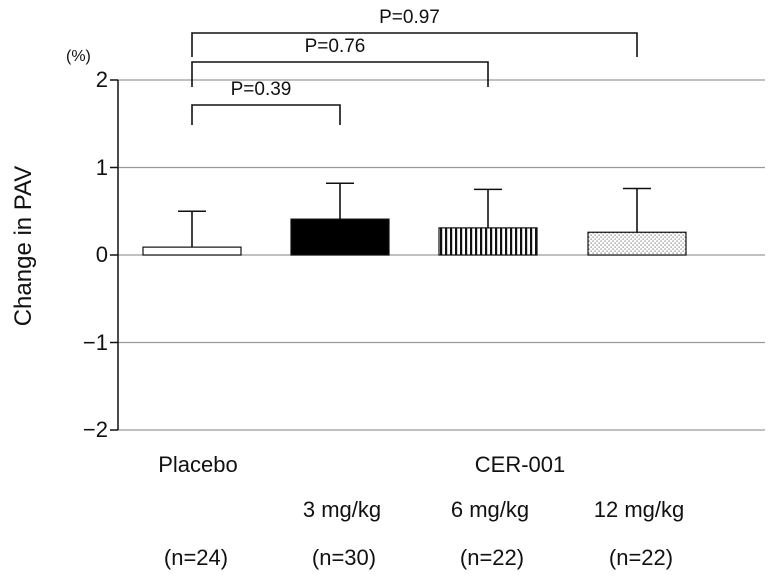 The height and width of the screenshot is (576, 768). Describe the element at coordinates (23, 246) in the screenshot. I see `y-axis-label: Change in PAV` at that location.